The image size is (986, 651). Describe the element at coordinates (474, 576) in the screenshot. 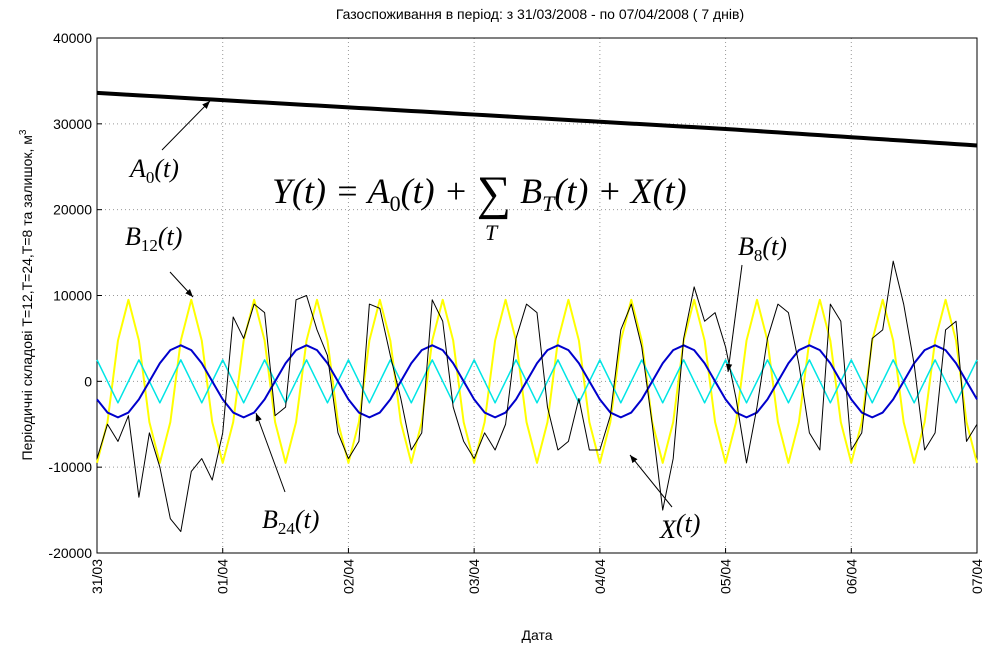

I see `x-tick-label: 03/04` at that location.